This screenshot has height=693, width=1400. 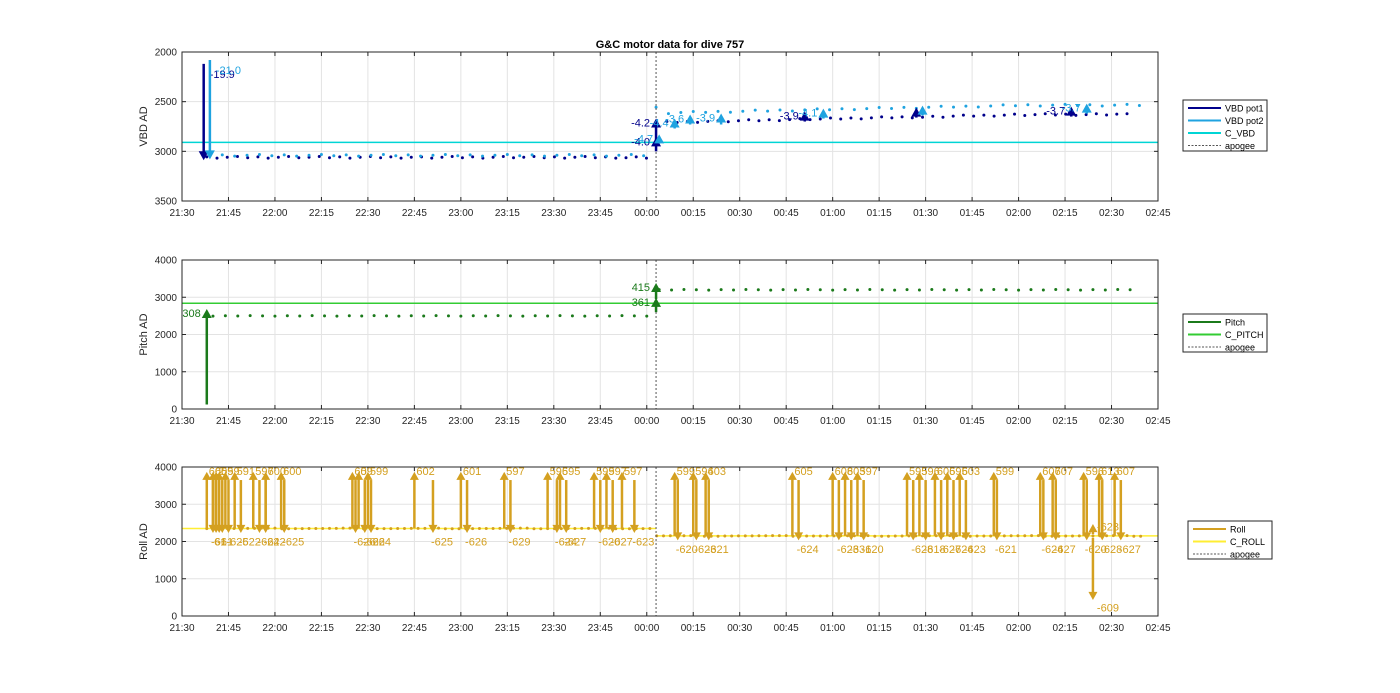 I want to click on roll-down-label: -629, so click(x=519, y=542).